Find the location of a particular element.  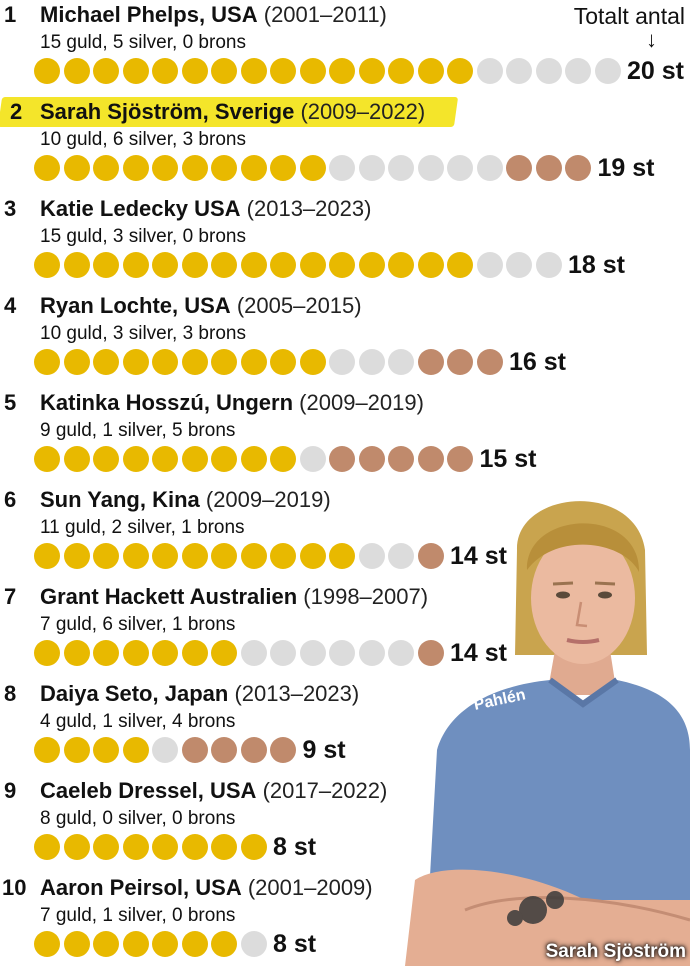

athlete-name: Aaron Peirsol, USA is located at coordinates (141, 887).